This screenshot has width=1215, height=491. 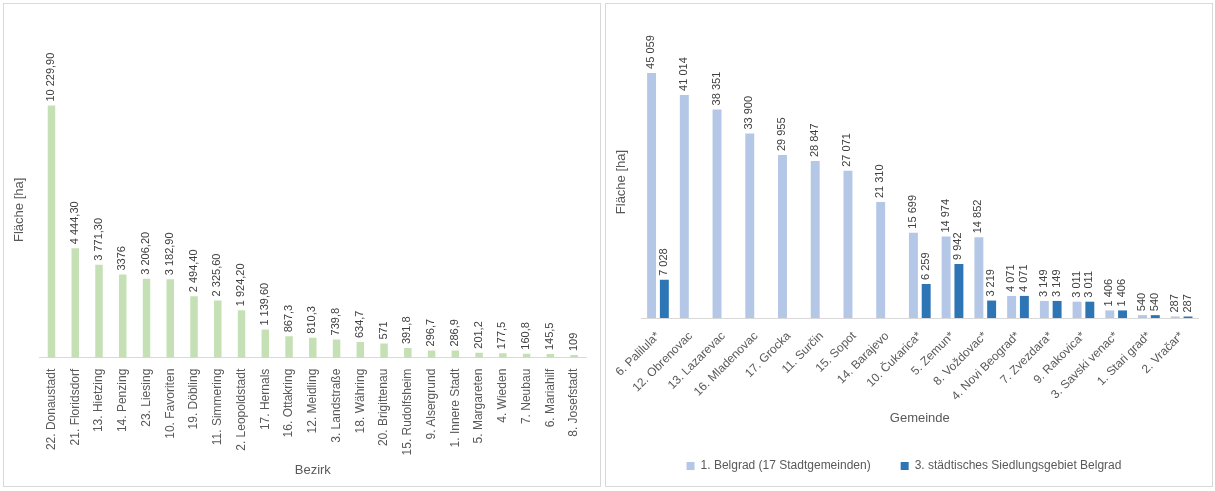 I want to click on legend-label: 3. städtisches Siedlungsgebiet Belgrad, so click(x=1018, y=465).